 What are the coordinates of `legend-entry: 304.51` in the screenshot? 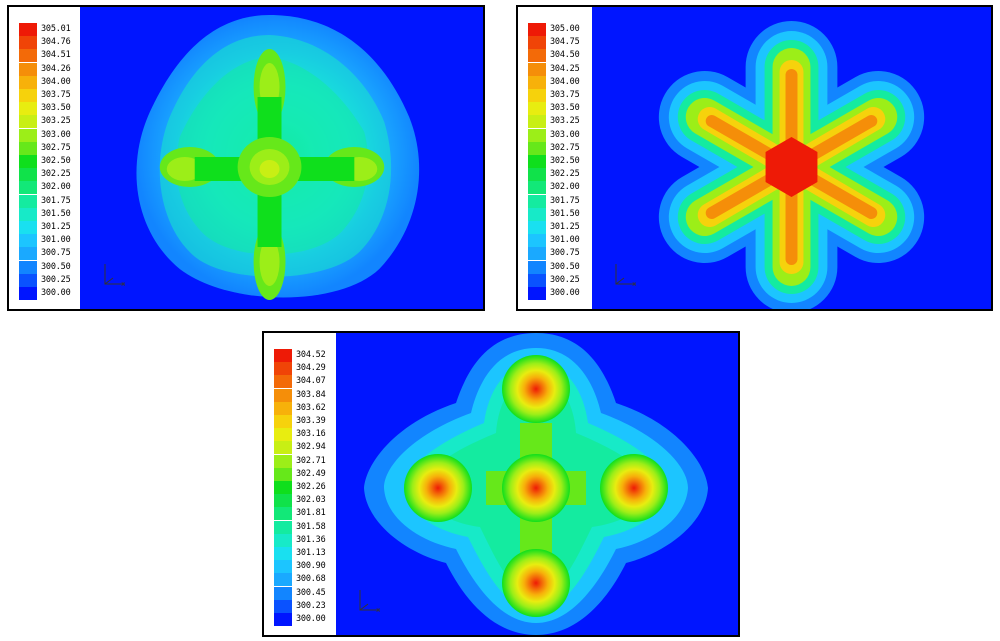 It's located at (45, 56).